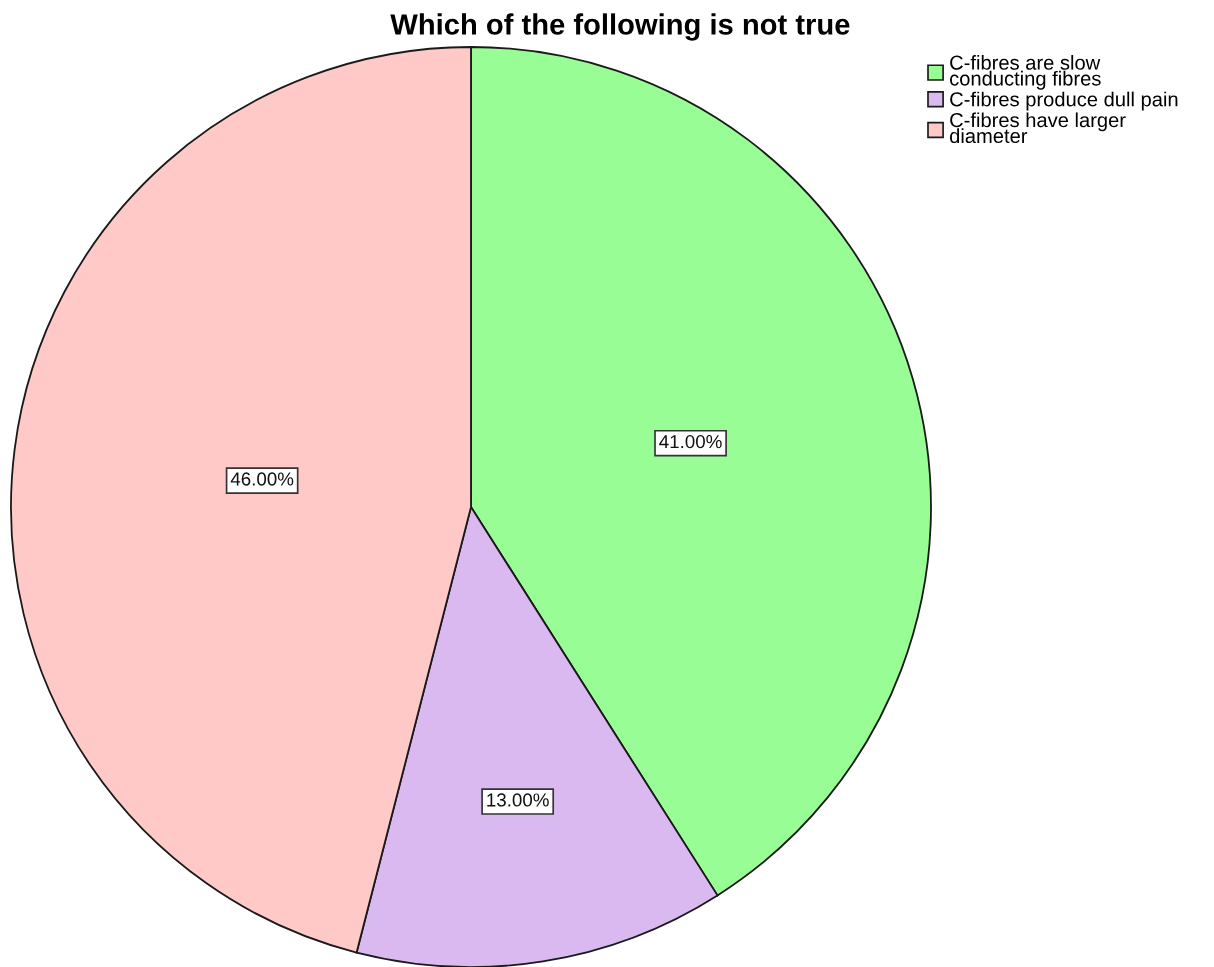 This screenshot has width=1214, height=967. What do you see at coordinates (690, 441) in the screenshot?
I see `data-label: 41.00%` at bounding box center [690, 441].